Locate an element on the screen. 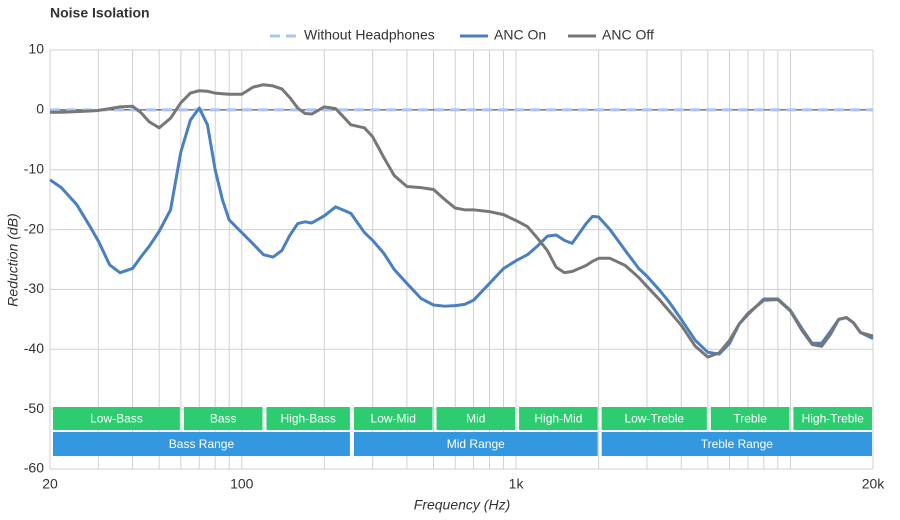  y-tick-label: 10 is located at coordinates (36, 49).